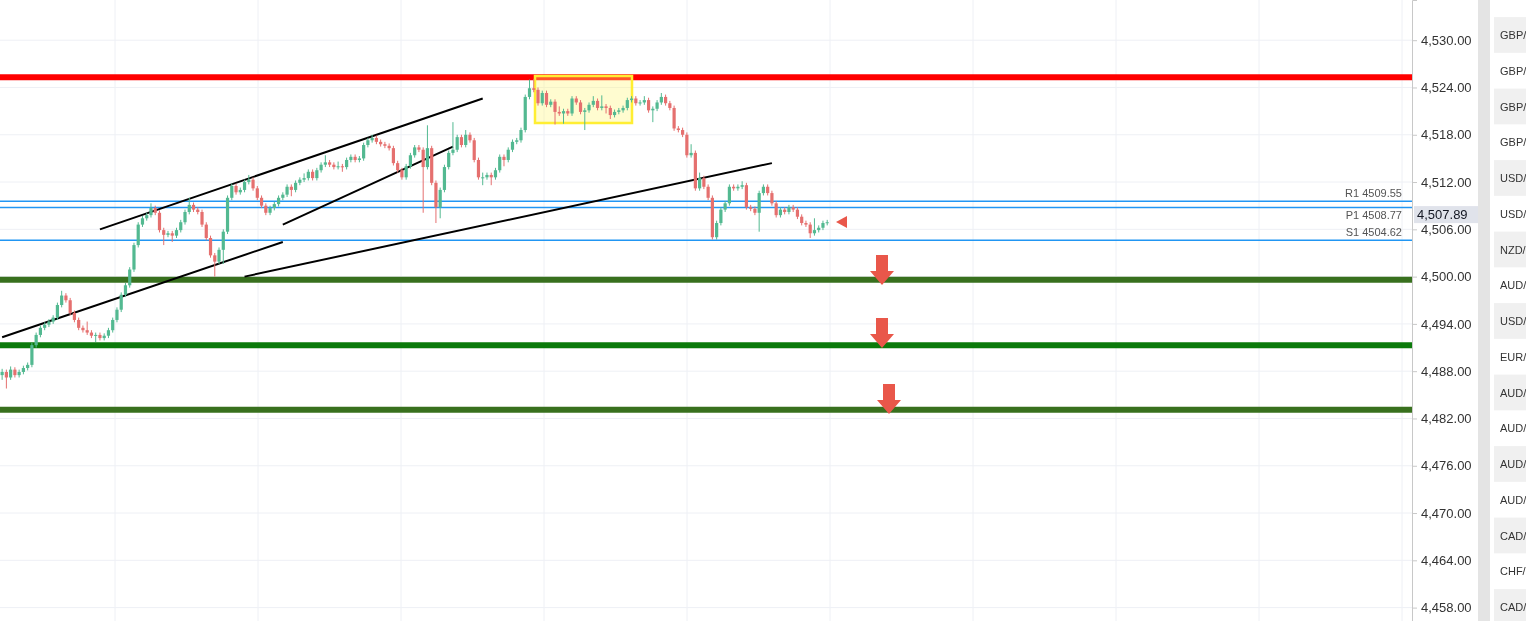 Image resolution: width=1526 pixels, height=621 pixels. Describe the element at coordinates (1513, 571) in the screenshot. I see `text: CHF/` at that location.